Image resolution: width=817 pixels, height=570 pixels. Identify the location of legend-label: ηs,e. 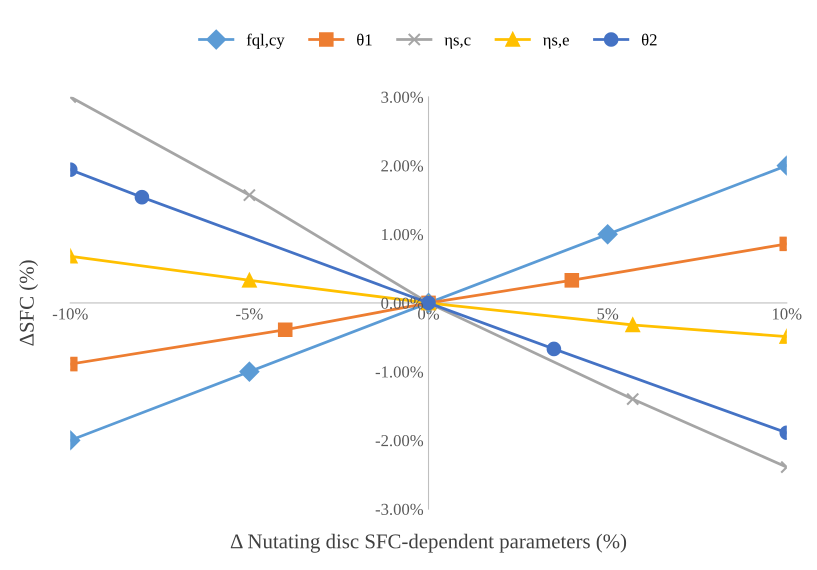
(555, 43).